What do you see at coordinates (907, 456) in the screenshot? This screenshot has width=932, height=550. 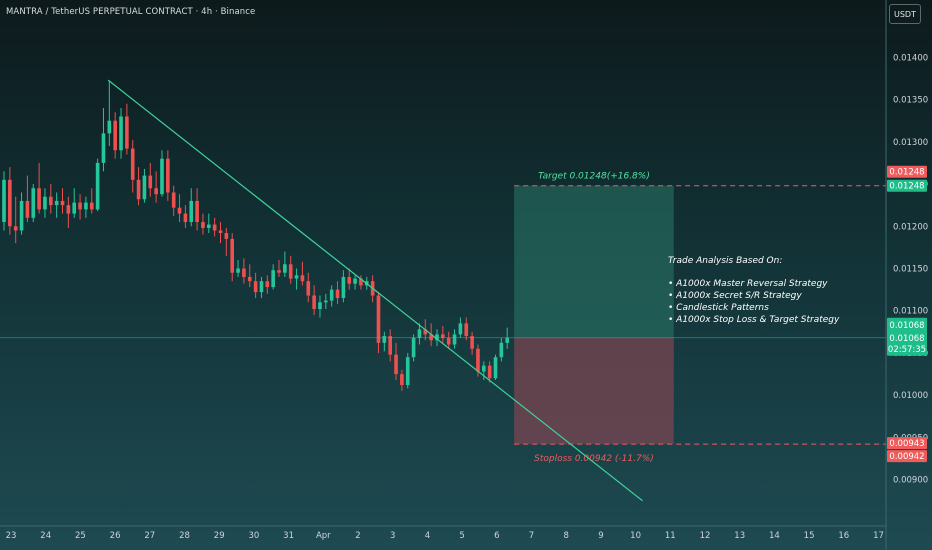 I see `stoploss-price-tag-bg` at bounding box center [907, 456].